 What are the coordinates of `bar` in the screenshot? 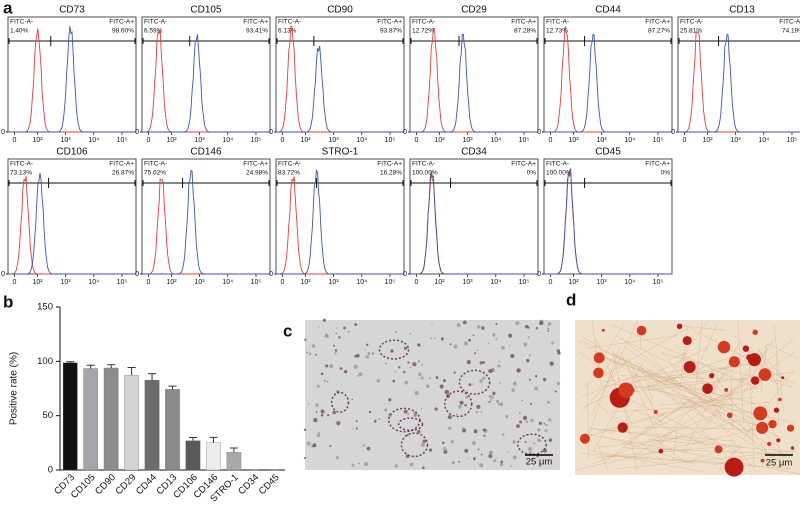 It's located at (213, 456).